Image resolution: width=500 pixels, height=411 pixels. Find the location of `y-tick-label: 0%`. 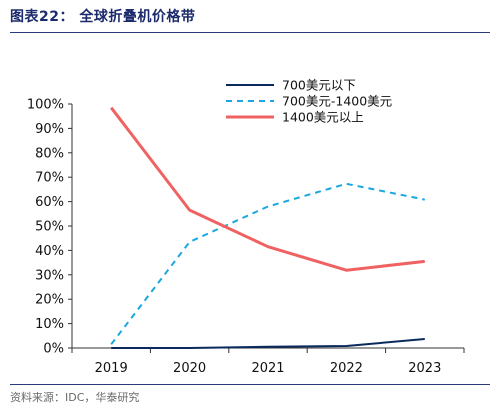

y-tick-label: 0% is located at coordinates (53, 349).